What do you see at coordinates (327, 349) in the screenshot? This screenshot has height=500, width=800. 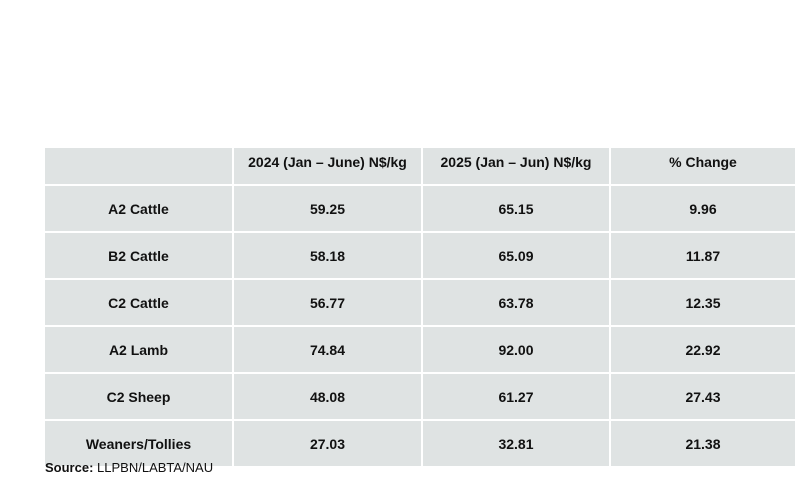 I see `cell: 74.84` at bounding box center [327, 349].